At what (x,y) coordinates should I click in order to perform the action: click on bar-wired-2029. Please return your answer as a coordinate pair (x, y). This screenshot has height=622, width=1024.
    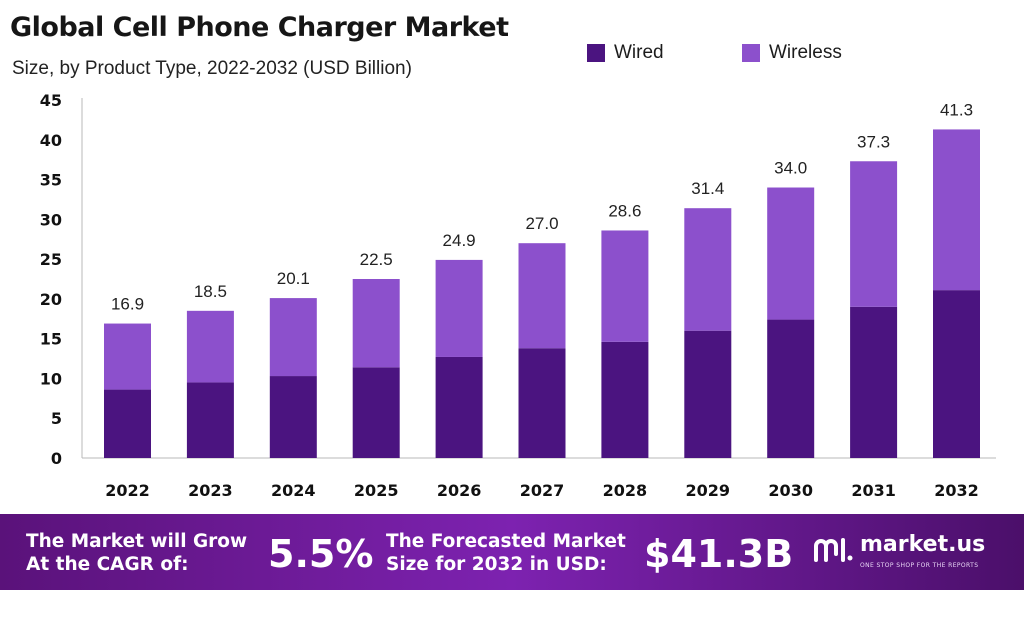
    Looking at the image, I should click on (708, 394).